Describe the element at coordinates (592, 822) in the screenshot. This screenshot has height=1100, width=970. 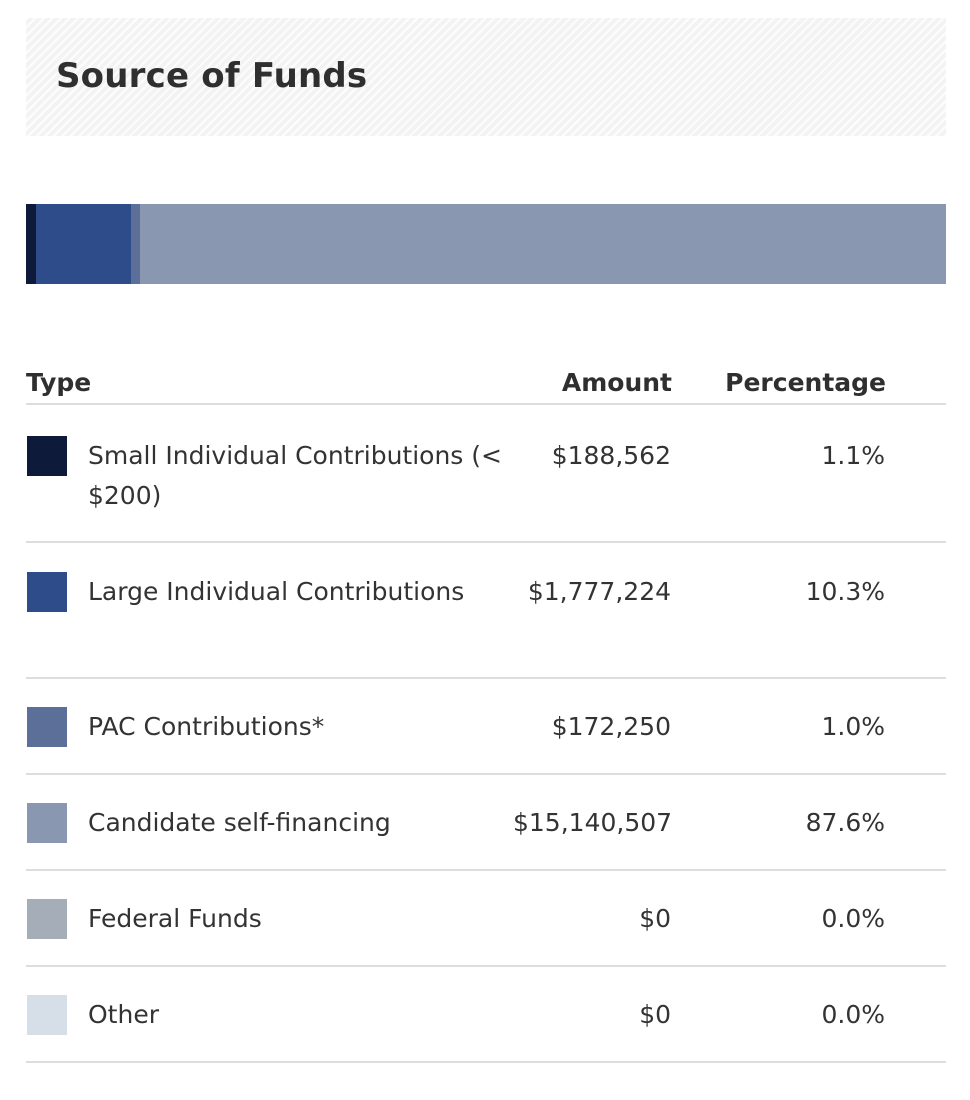
I see `row-amount: $15,140,507` at that location.